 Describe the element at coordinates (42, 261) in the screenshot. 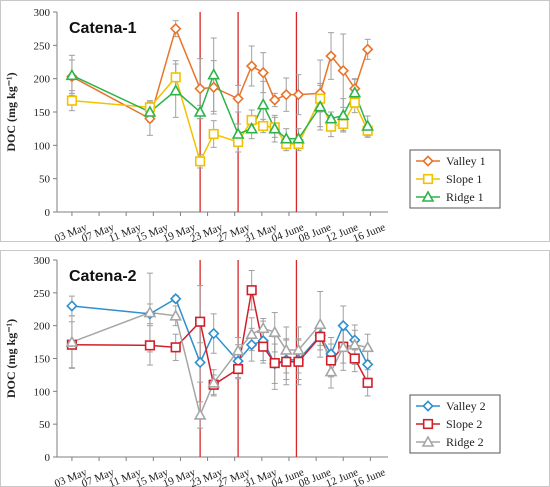

I see `catena-2-y-tick-label: 300` at that location.